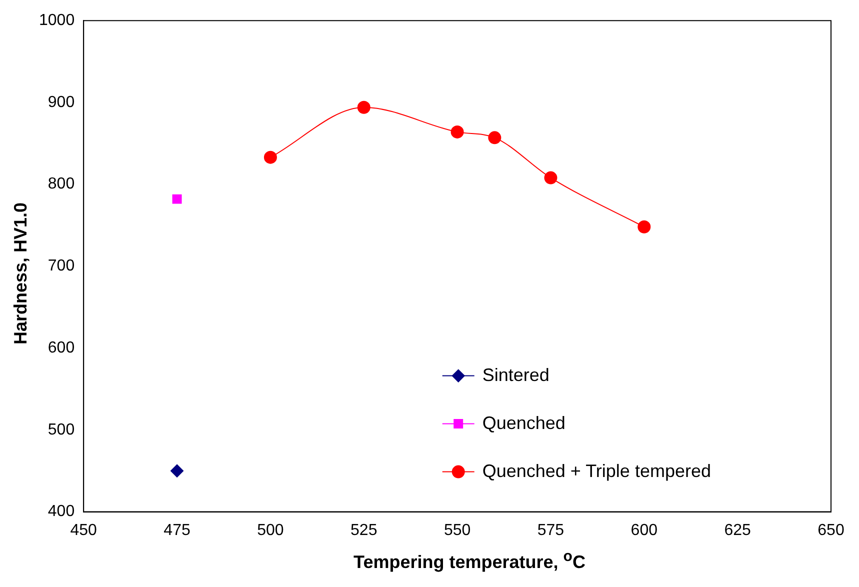  Describe the element at coordinates (177, 530) in the screenshot. I see `x-tick-label: 475` at that location.